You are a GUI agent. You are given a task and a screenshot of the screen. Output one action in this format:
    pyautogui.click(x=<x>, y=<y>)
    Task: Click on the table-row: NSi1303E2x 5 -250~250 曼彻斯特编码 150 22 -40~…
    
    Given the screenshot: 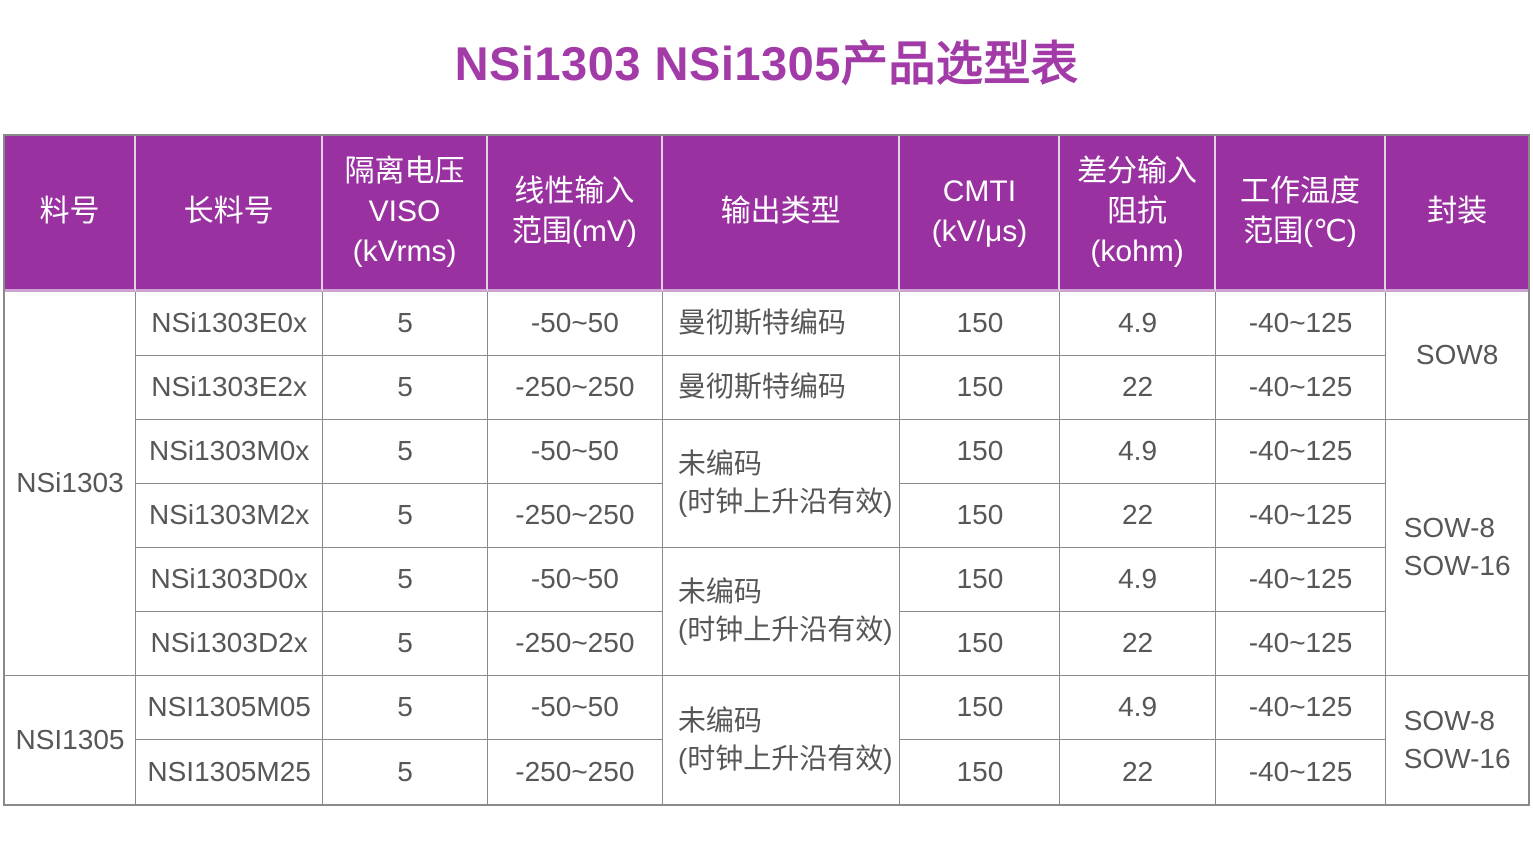 What is the action you would take?
    pyautogui.click(x=766, y=387)
    